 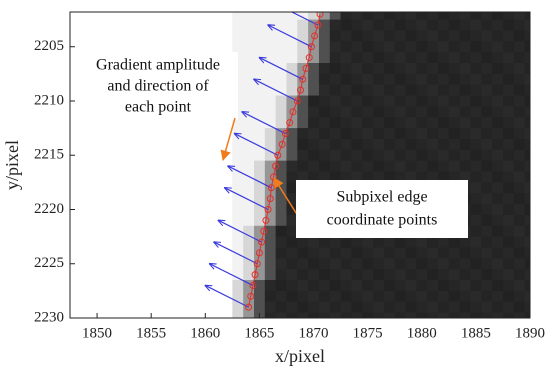 What do you see at coordinates (158, 86) in the screenshot?
I see `annotation-text: and direction of` at bounding box center [158, 86].